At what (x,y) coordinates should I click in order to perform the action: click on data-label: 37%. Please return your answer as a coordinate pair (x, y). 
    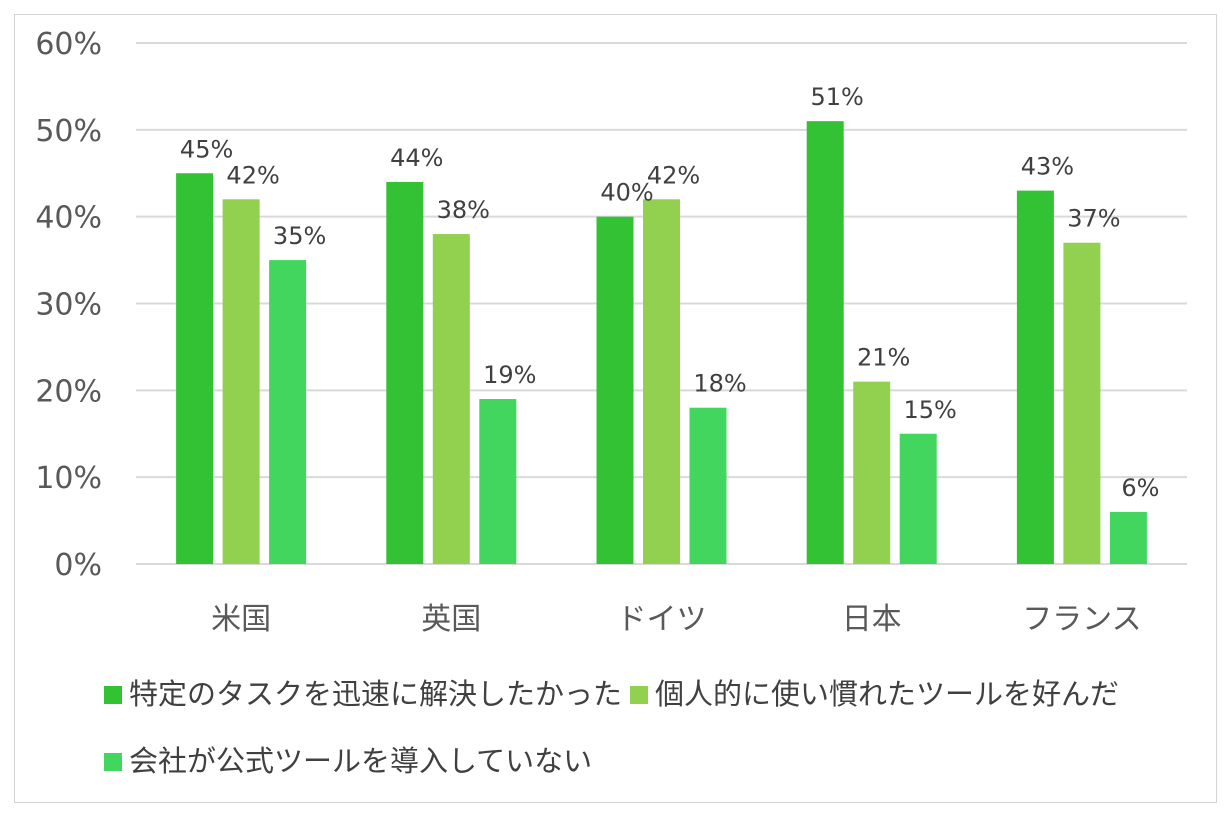
    Looking at the image, I should click on (1093, 219).